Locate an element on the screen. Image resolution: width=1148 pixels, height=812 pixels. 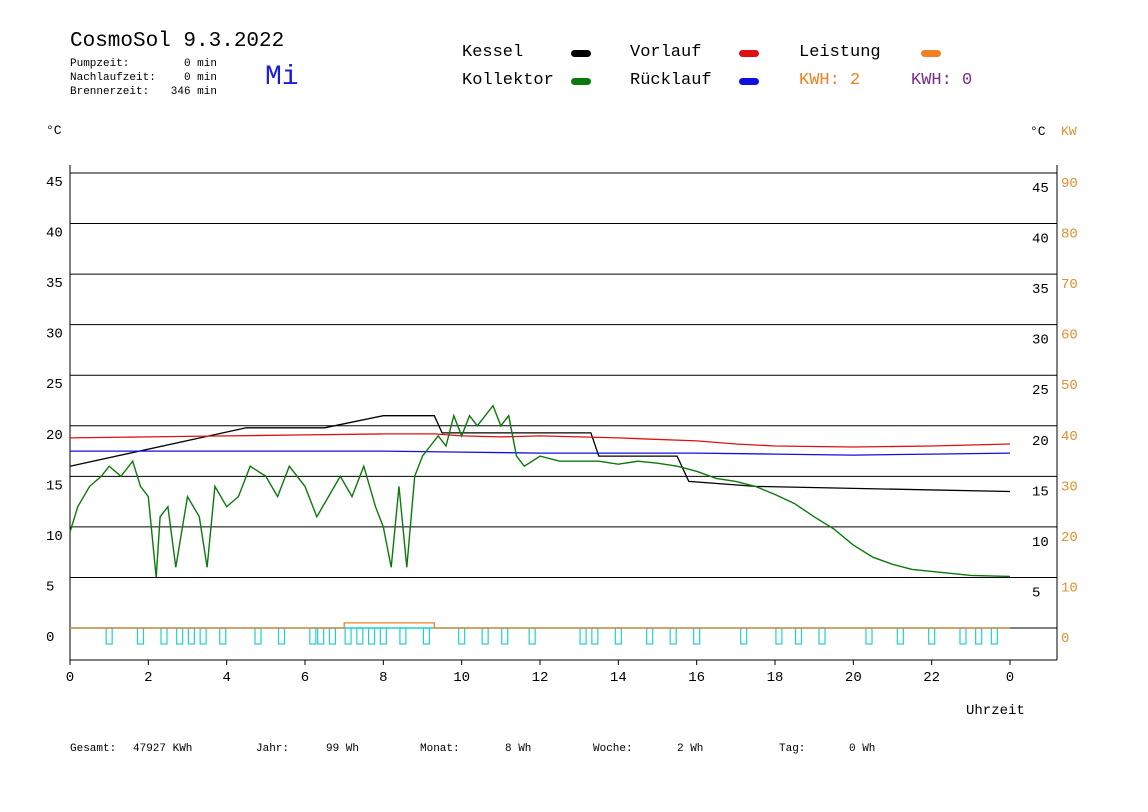
y-tick-right-25: 25 is located at coordinates (1040, 391).